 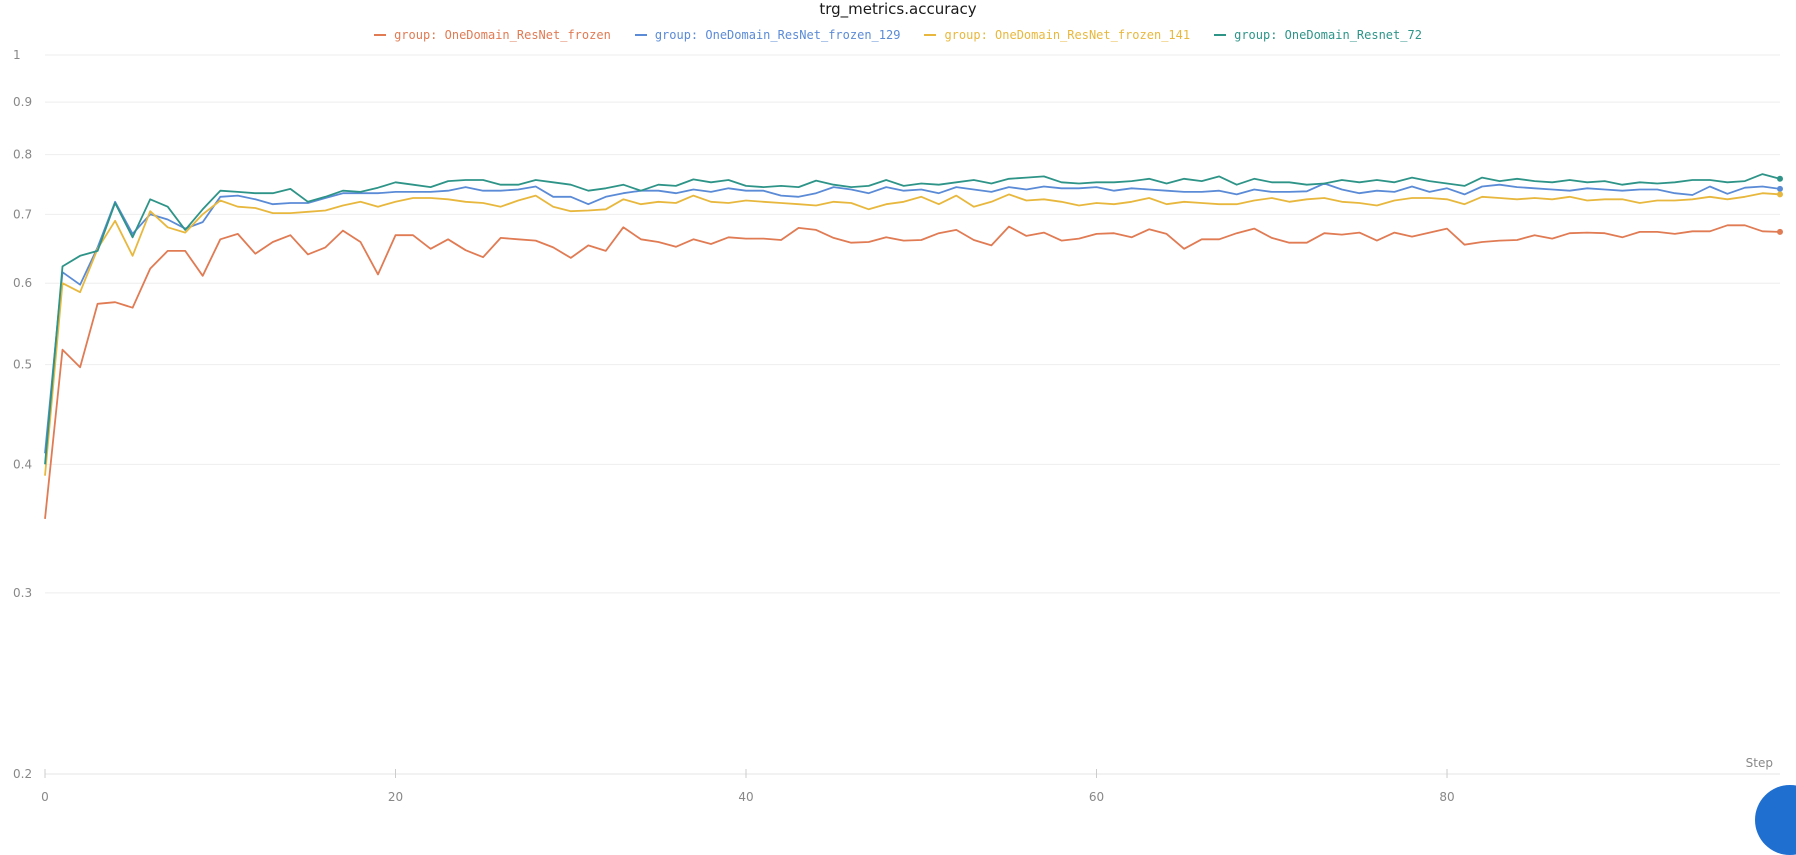 I want to click on y-tick-label: 0.8, so click(x=22, y=155).